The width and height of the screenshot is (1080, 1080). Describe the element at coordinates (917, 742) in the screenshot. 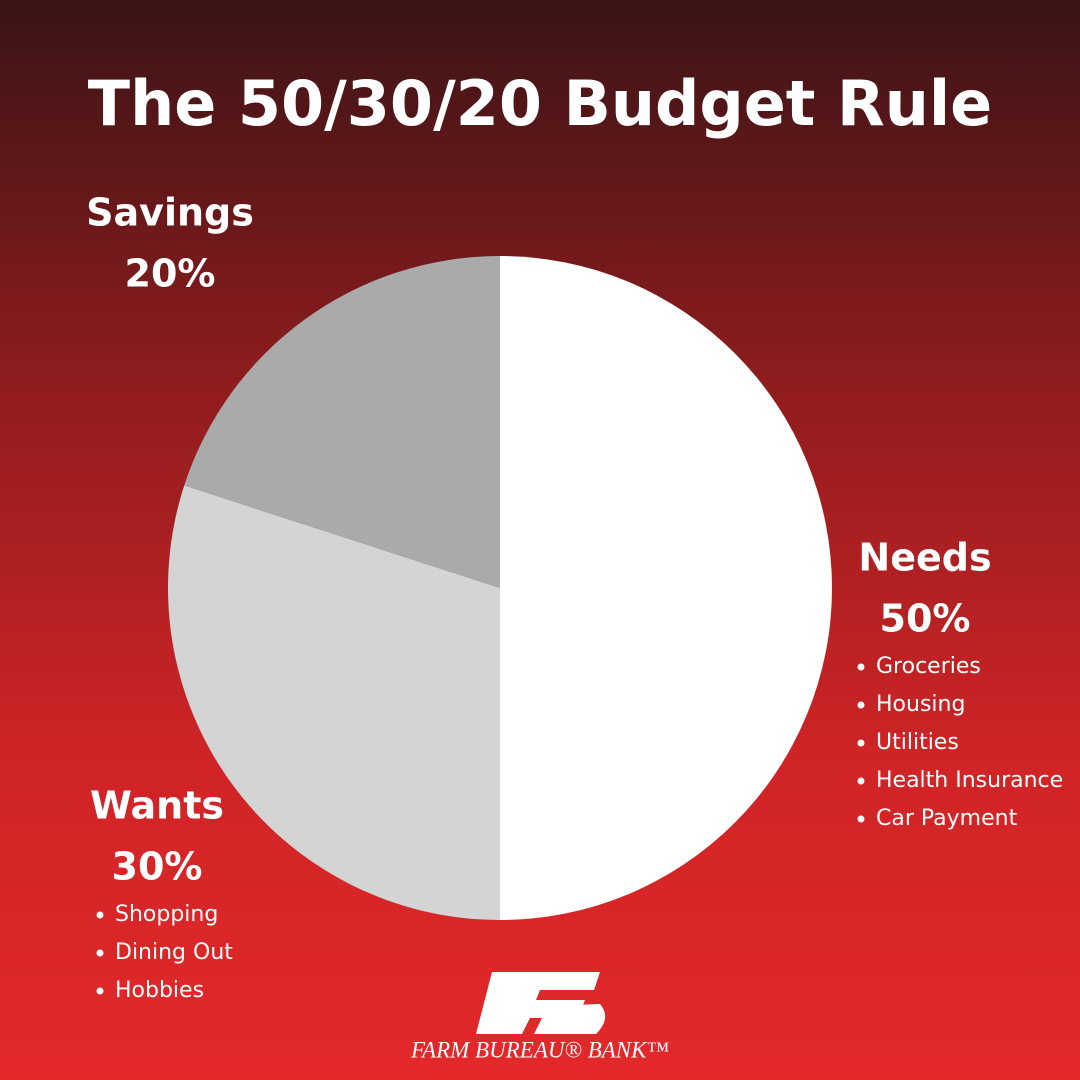

I see `detail-item: Utilities` at that location.